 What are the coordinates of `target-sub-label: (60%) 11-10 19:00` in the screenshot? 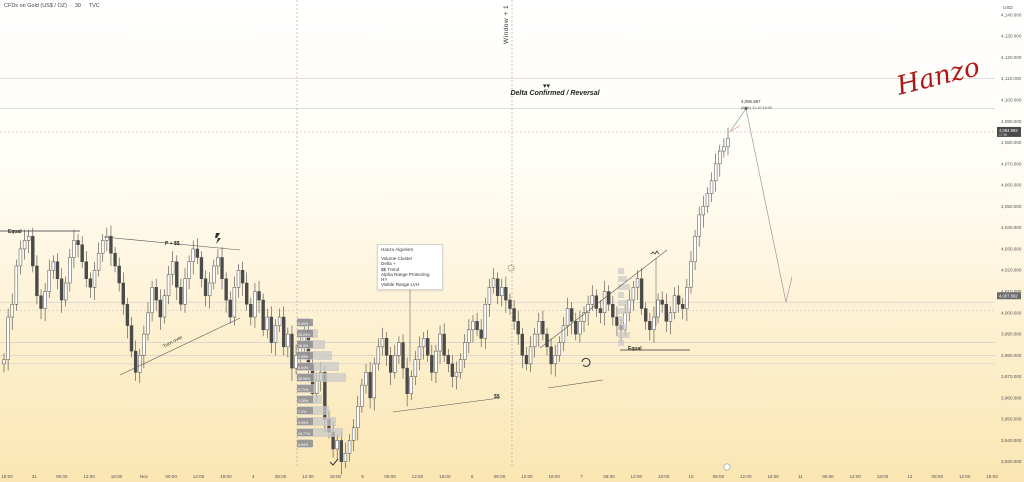 It's located at (756, 108).